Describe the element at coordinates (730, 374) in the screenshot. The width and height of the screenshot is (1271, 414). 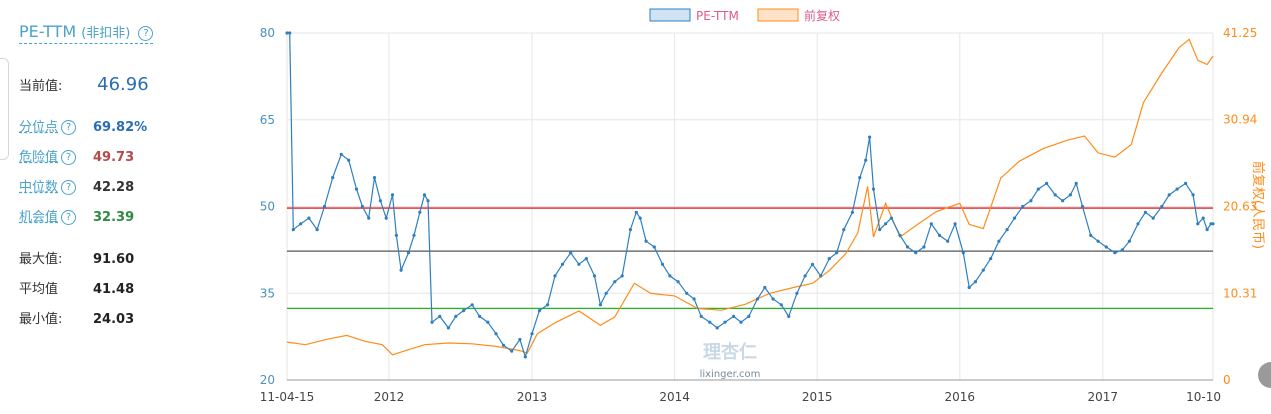
I see `watermark-url: lixinger.com` at that location.